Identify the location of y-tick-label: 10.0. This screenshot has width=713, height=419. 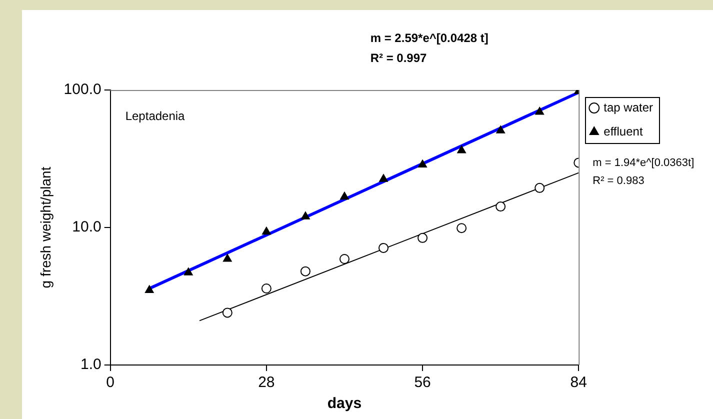
(87, 227).